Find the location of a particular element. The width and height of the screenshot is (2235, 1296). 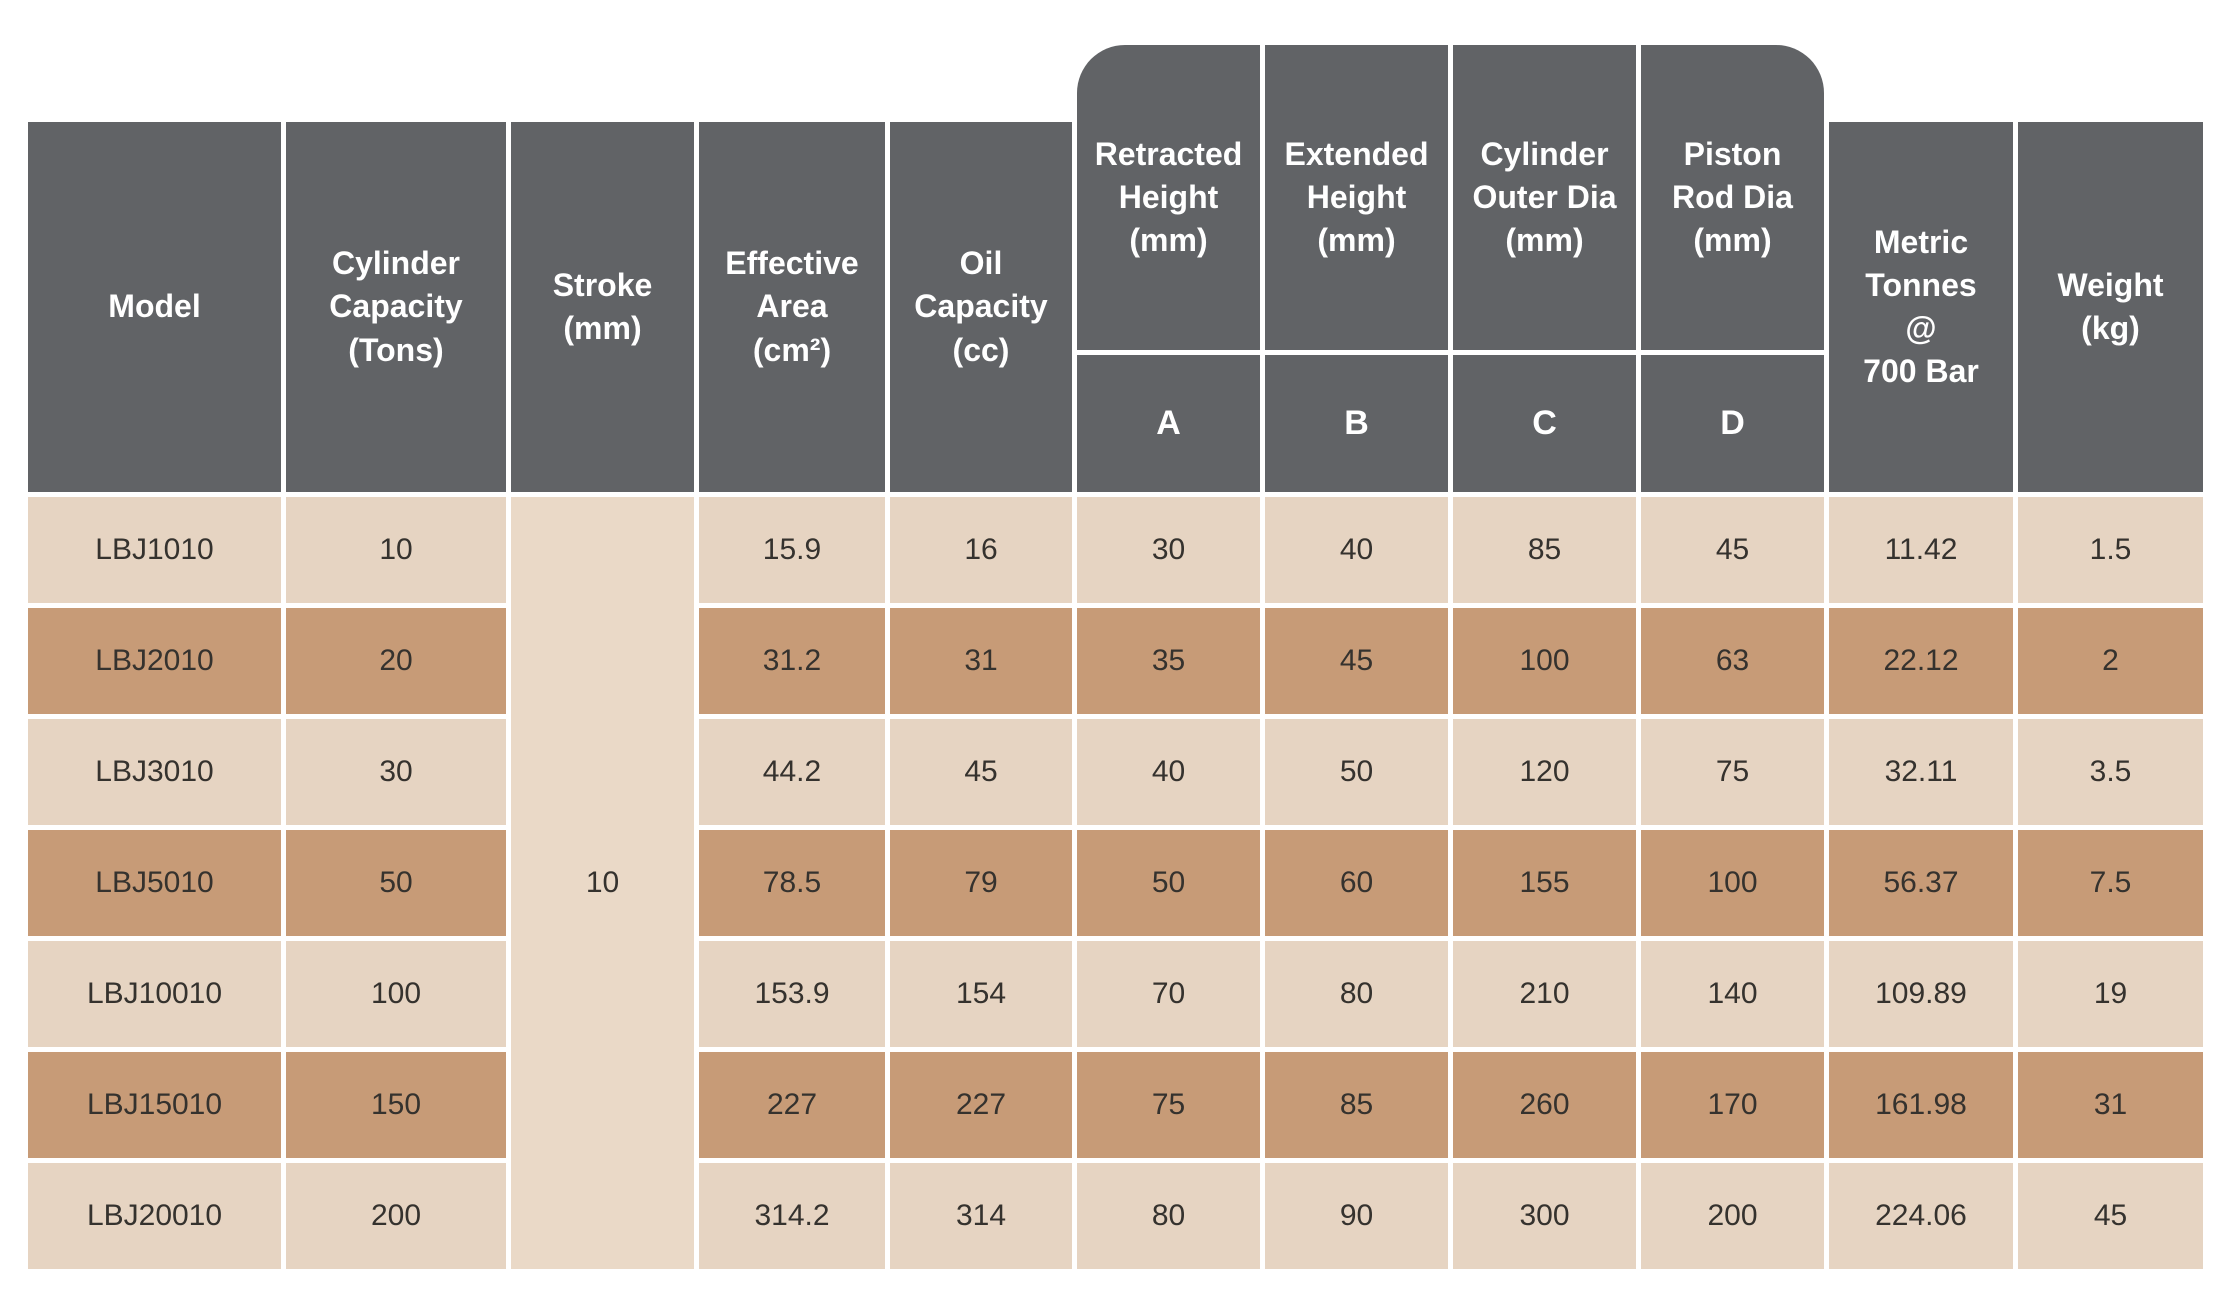

cell-value: 16 is located at coordinates (981, 549).